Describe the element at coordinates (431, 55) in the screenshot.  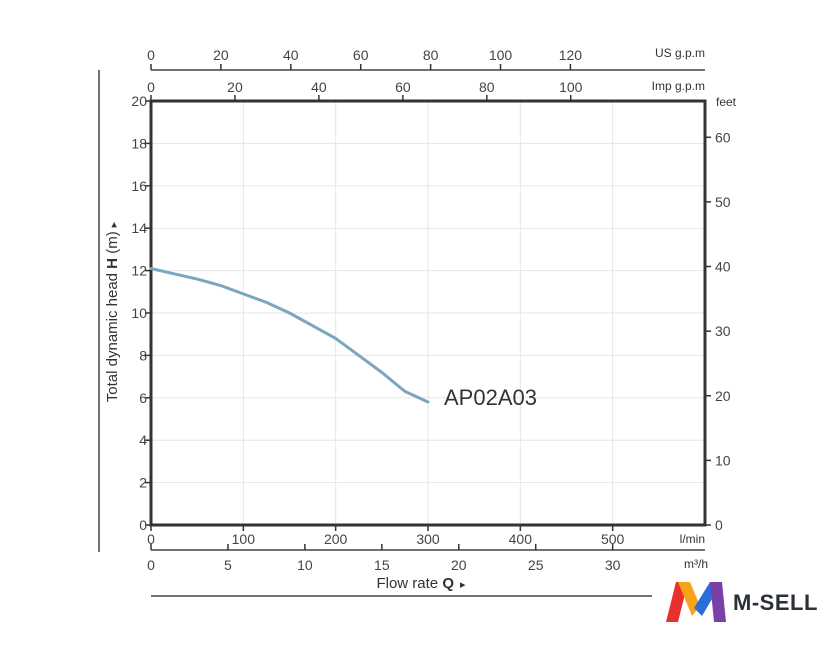
I see `top-us-tick-label: 80` at that location.